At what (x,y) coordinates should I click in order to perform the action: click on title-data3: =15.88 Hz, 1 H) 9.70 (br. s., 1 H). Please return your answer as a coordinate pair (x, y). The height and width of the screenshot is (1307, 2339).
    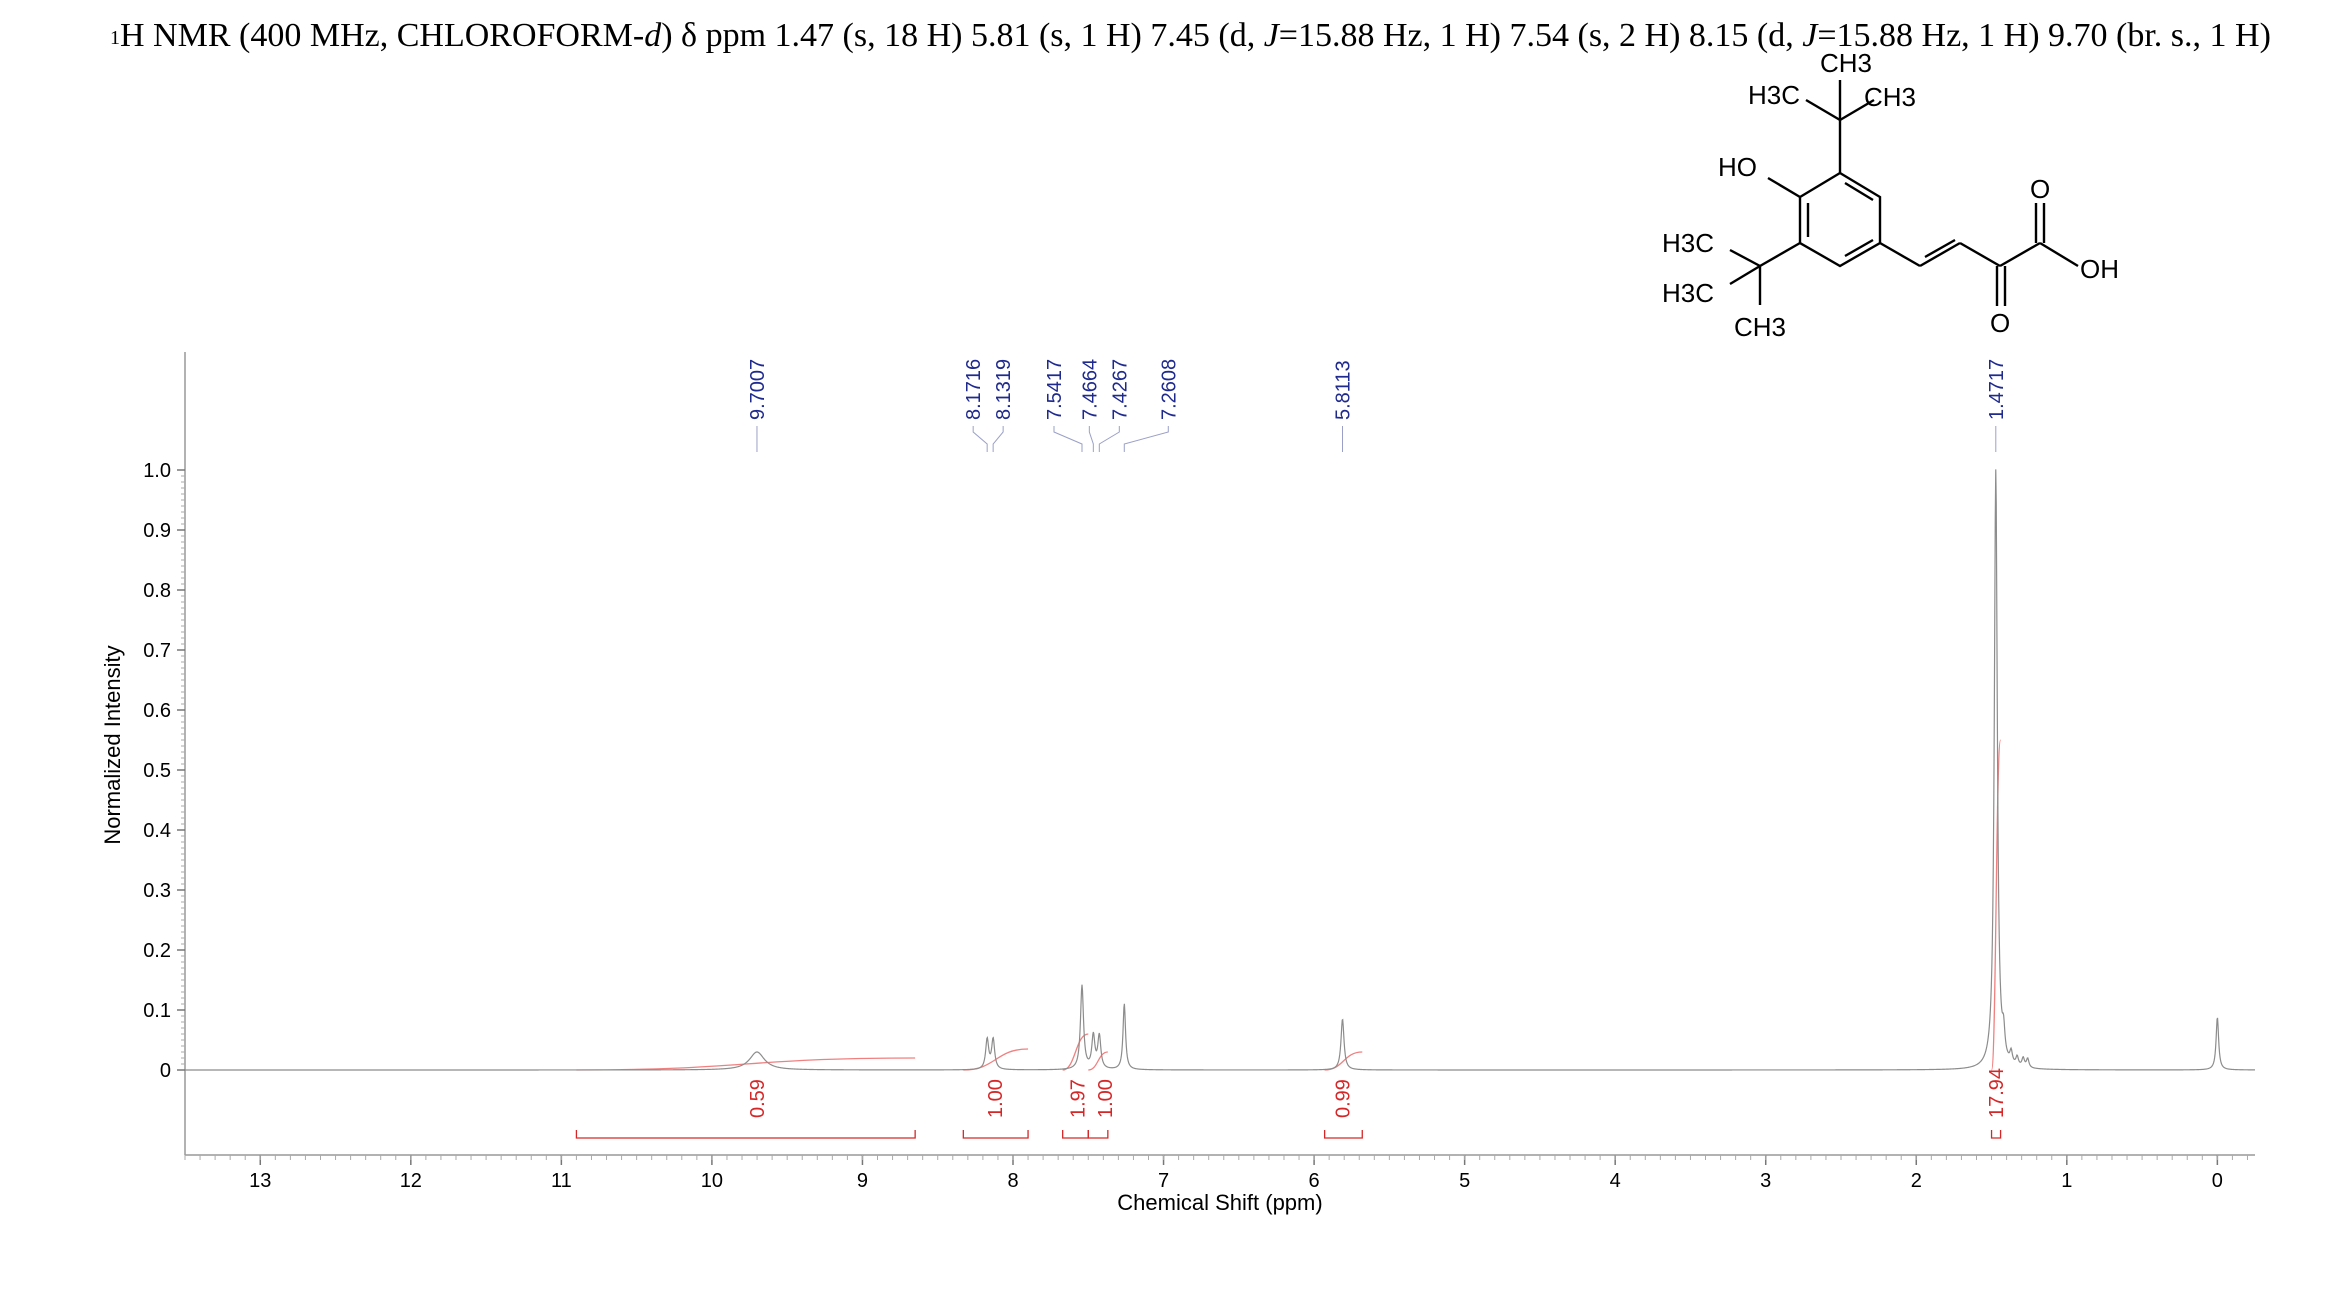
    Looking at the image, I should click on (2044, 35).